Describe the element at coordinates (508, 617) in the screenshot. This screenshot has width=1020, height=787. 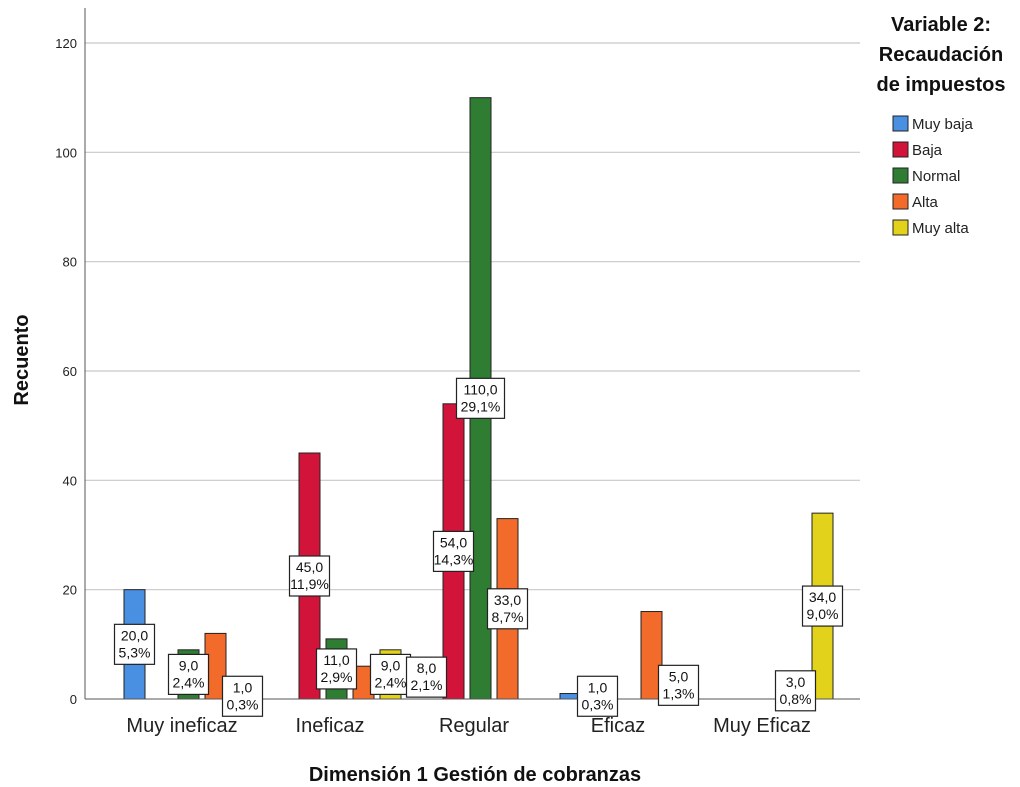
I see `svg-text: 8,7%` at that location.